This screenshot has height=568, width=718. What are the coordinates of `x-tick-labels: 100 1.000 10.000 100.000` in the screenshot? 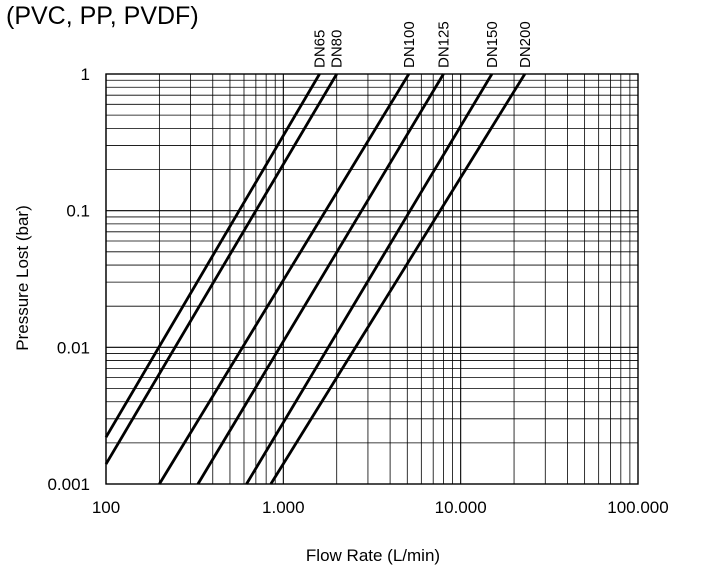 It's located at (380, 507).